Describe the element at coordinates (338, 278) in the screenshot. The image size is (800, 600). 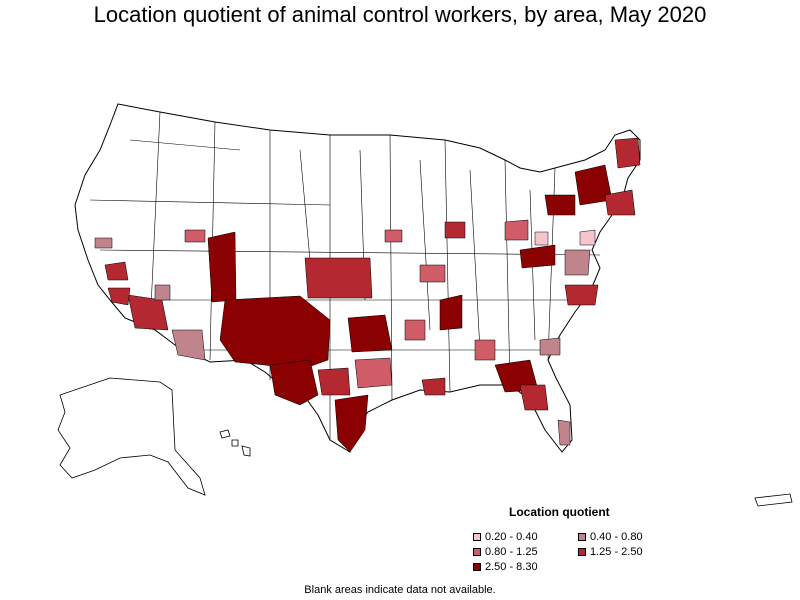
I see `area-kansas` at that location.